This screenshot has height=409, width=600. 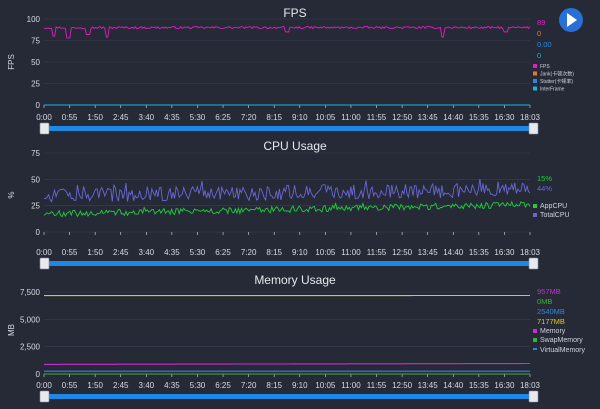 What do you see at coordinates (287, 364) in the screenshot?
I see `memory-memory-line` at bounding box center [287, 364].